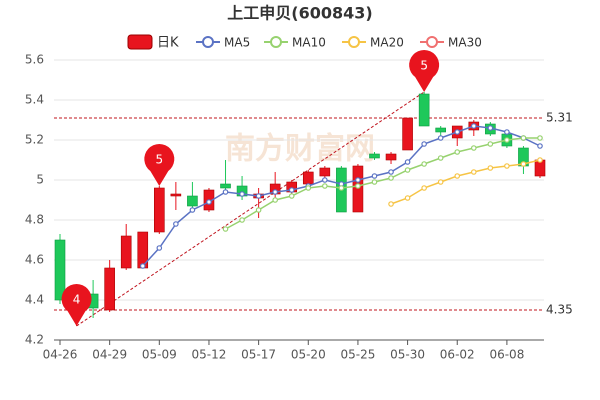 The height and width of the screenshot is (400, 600). What do you see at coordinates (60, 355) in the screenshot?
I see `x-tick-label: 04-26` at bounding box center [60, 355].